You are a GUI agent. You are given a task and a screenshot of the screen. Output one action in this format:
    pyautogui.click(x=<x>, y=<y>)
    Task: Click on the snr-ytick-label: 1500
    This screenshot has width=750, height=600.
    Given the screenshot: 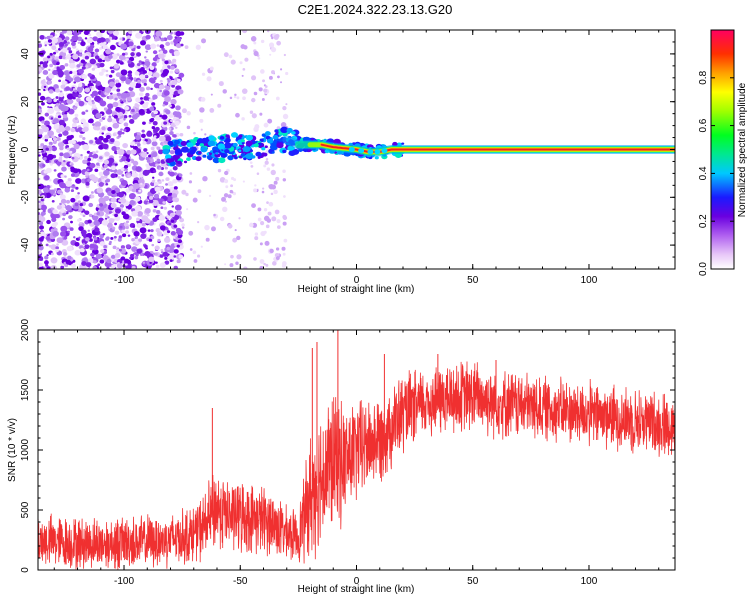 What is the action you would take?
    pyautogui.click(x=25, y=389)
    